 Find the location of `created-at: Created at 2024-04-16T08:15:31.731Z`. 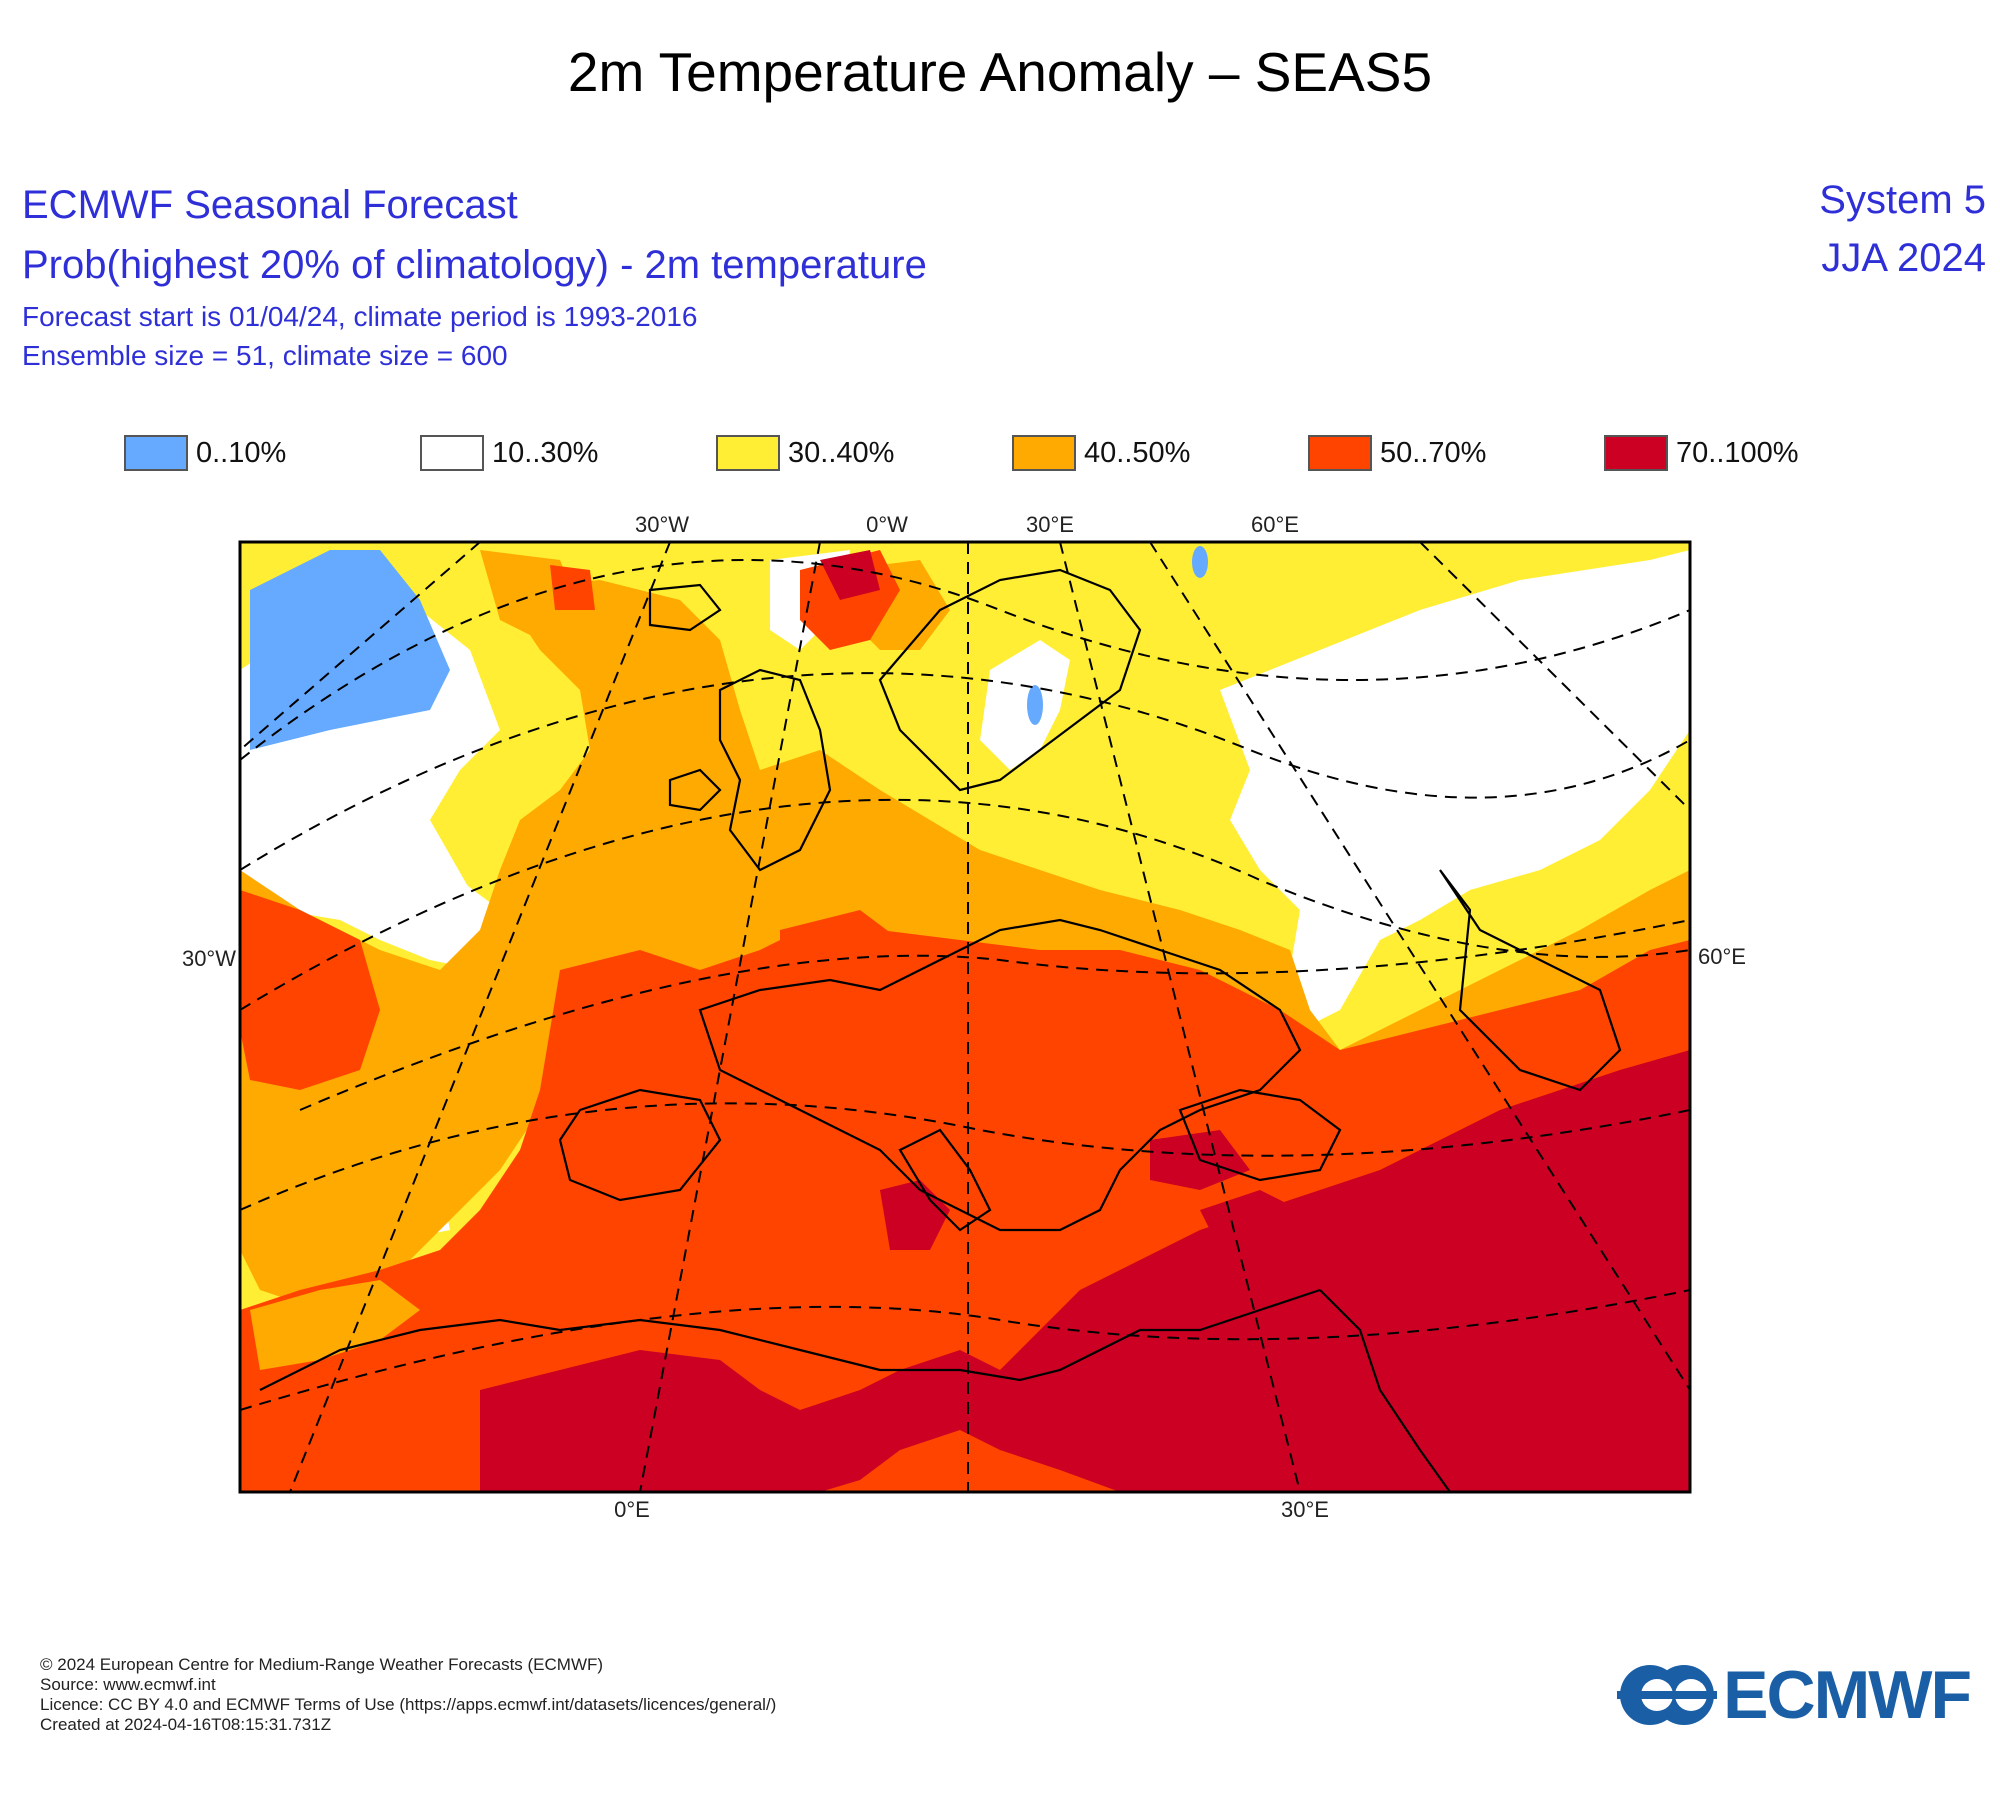

created-at: Created at 2024-04-16T08:15:31.731Z is located at coordinates (186, 1724).